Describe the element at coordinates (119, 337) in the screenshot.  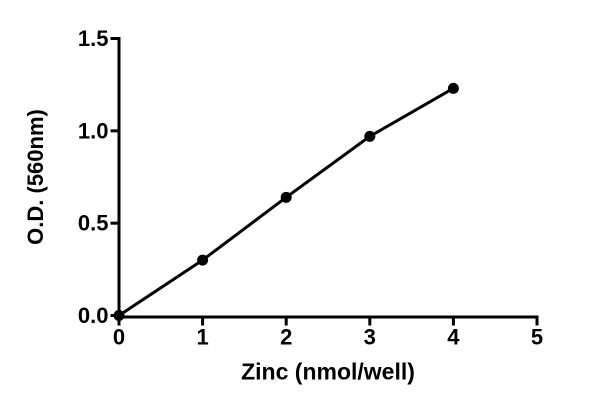
I see `x-tick-label: 0` at that location.